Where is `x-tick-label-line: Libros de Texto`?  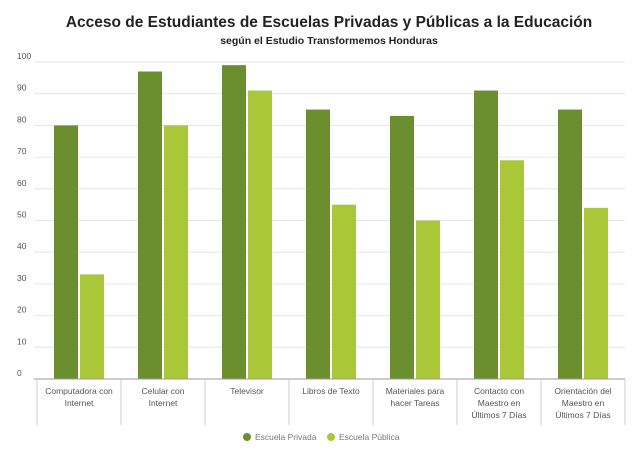 x-tick-label-line: Libros de Texto is located at coordinates (331, 391).